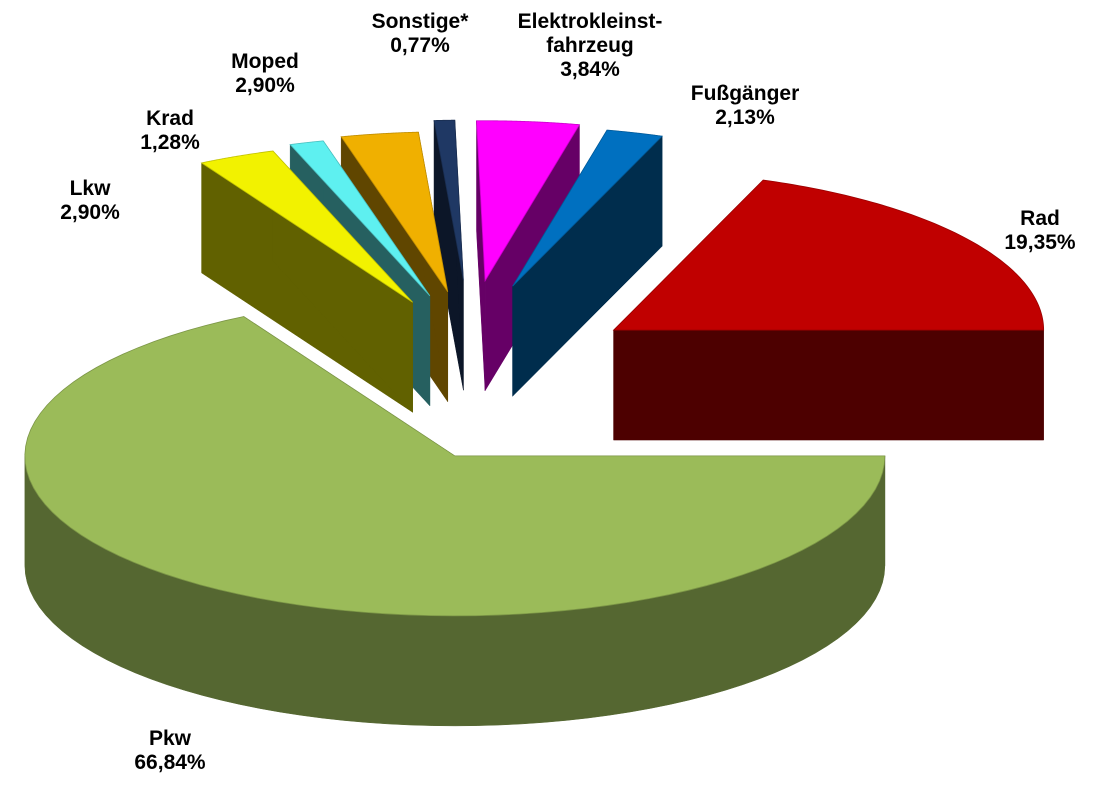 The width and height of the screenshot is (1103, 786). What do you see at coordinates (590, 33) in the screenshot?
I see `slice-label-name: Elektrokleinst-fahrzeug` at bounding box center [590, 33].